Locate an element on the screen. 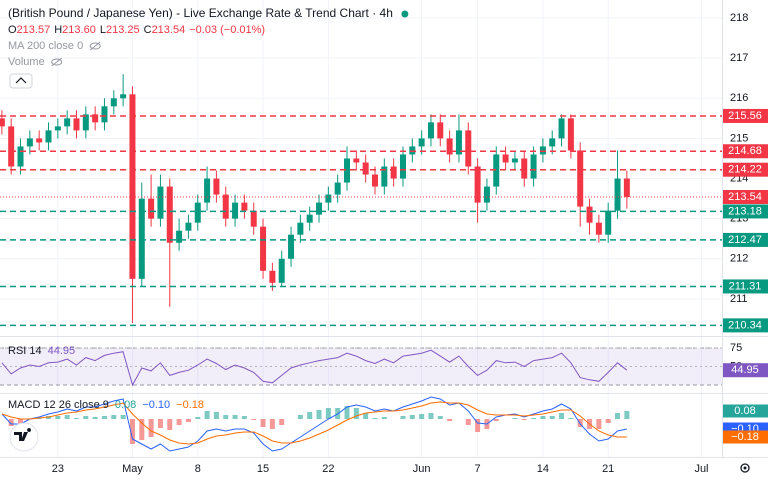 This screenshot has height=480, width=768. legend-title: RSI 14 is located at coordinates (25, 351).